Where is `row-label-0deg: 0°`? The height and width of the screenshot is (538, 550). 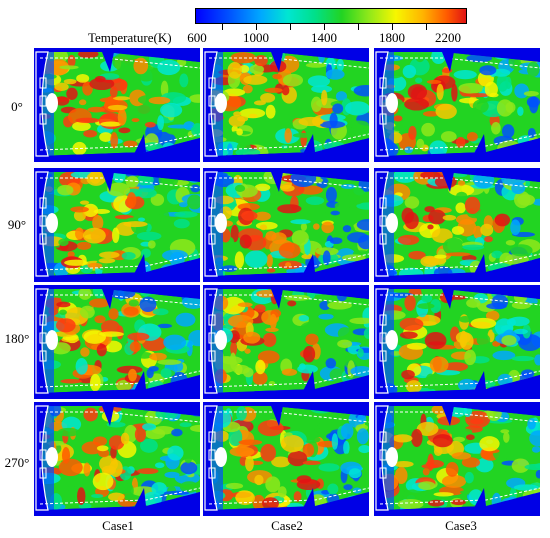
row-label-0deg: 0° is located at coordinates (17, 106).